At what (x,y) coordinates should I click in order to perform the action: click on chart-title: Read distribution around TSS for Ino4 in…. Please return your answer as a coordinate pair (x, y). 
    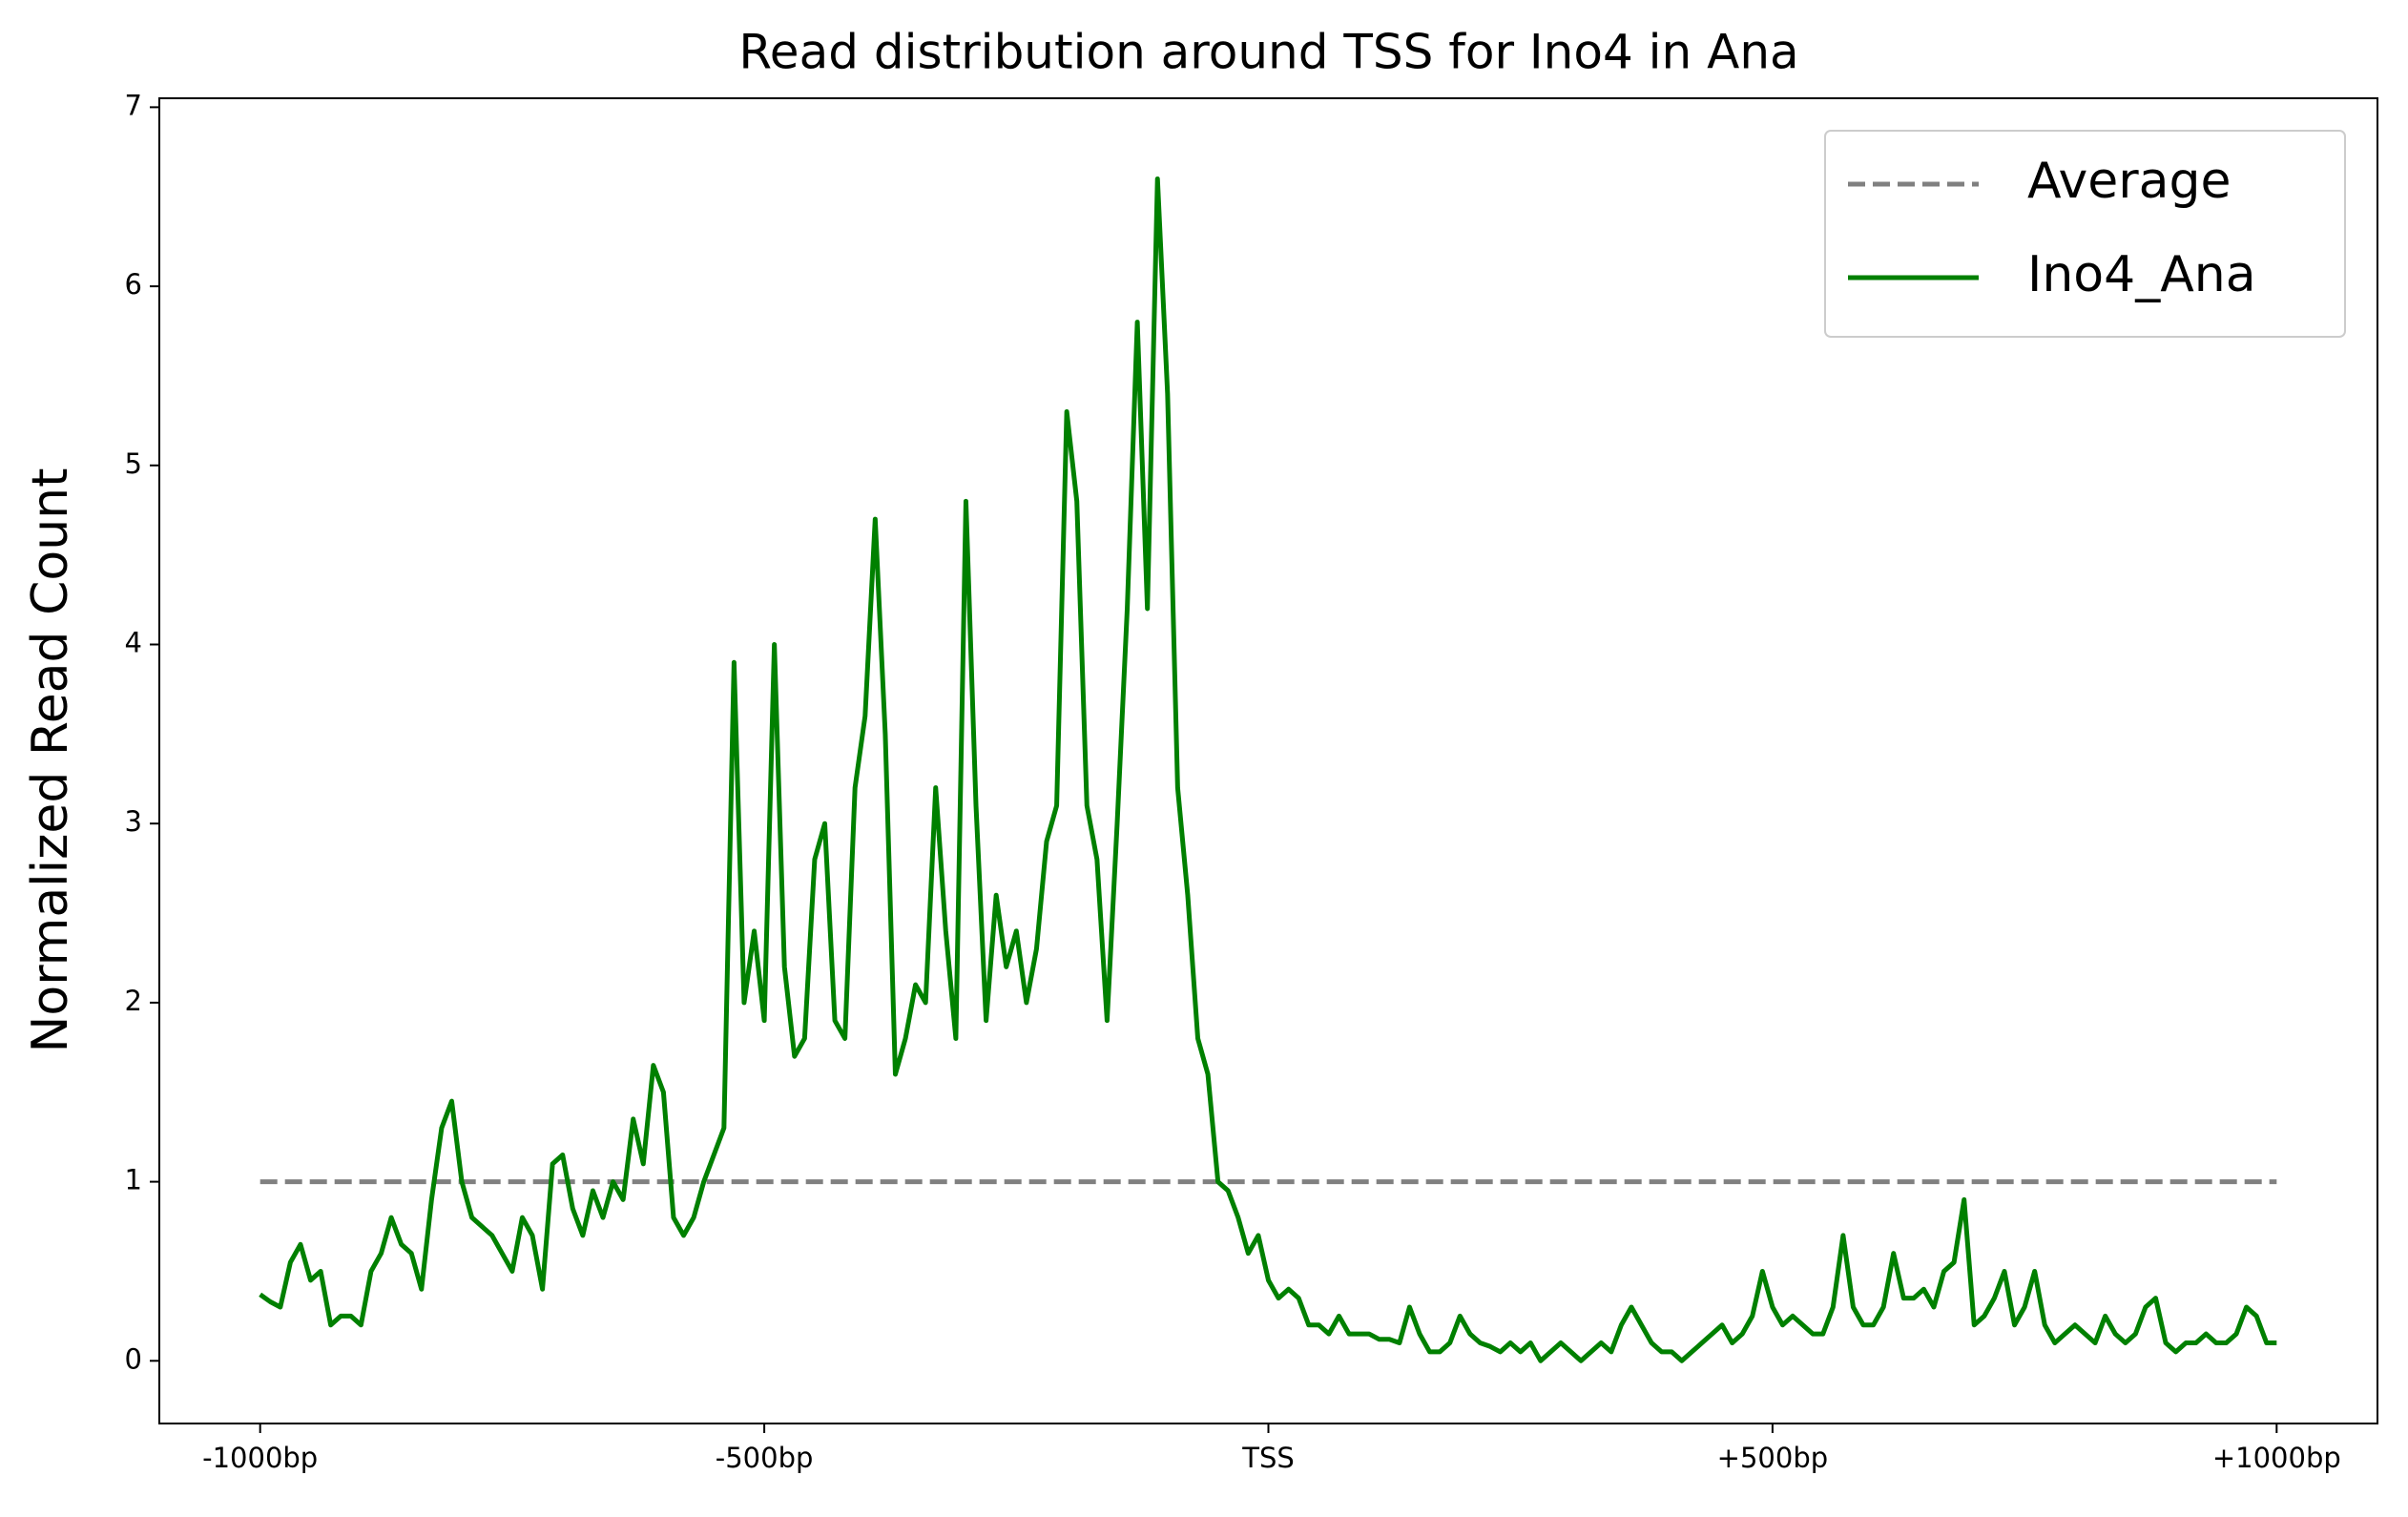
    Looking at the image, I should click on (1268, 52).